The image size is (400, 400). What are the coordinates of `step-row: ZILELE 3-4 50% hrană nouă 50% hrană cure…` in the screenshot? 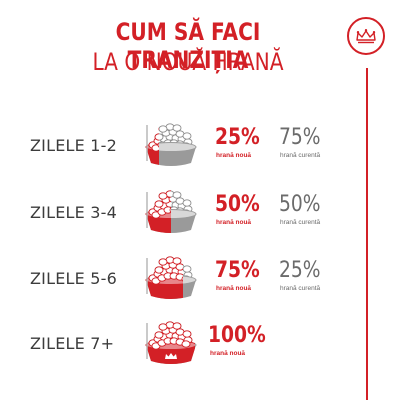 It's located at (183, 212).